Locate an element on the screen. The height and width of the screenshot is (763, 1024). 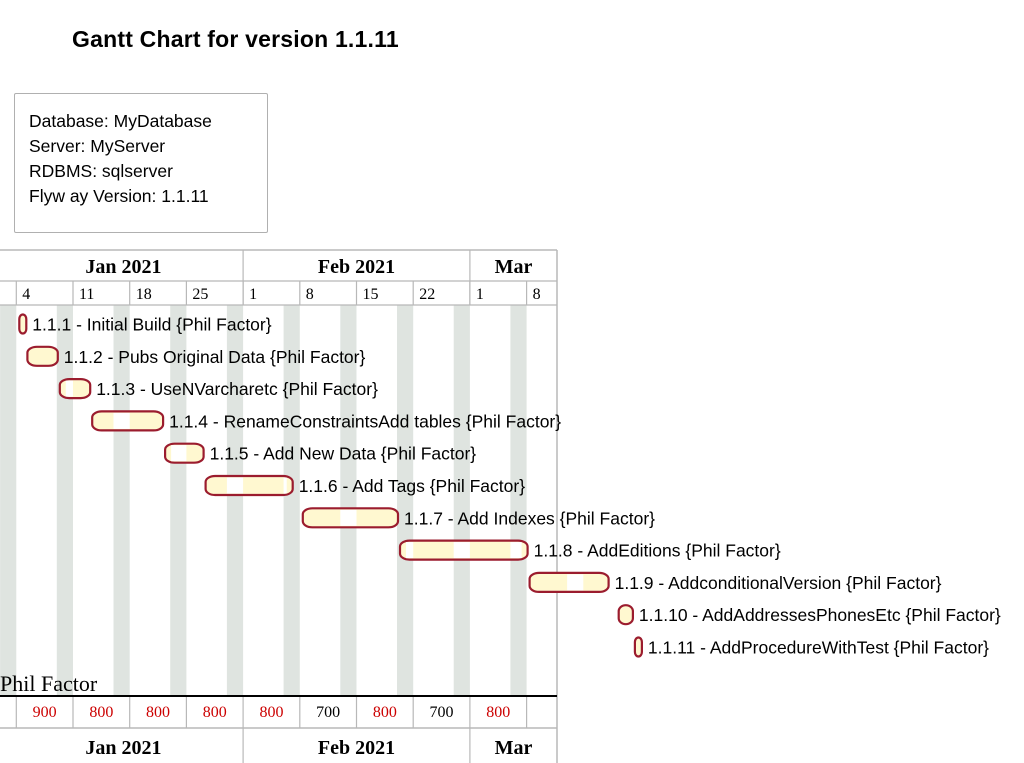
task-label: 1.1.1 - Initial Build {Phil Factor} is located at coordinates (151, 325).